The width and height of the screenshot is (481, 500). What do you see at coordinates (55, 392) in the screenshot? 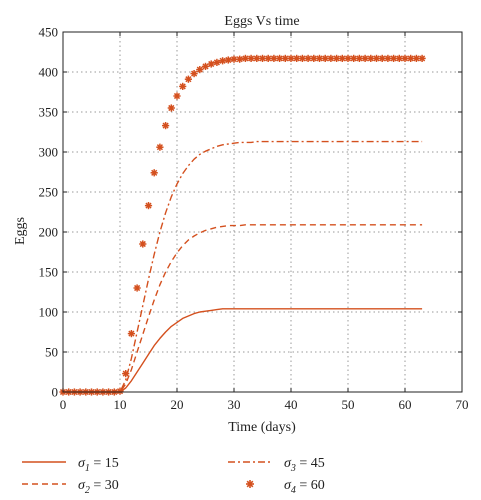
I see `y-tick-label: 0` at bounding box center [55, 392].